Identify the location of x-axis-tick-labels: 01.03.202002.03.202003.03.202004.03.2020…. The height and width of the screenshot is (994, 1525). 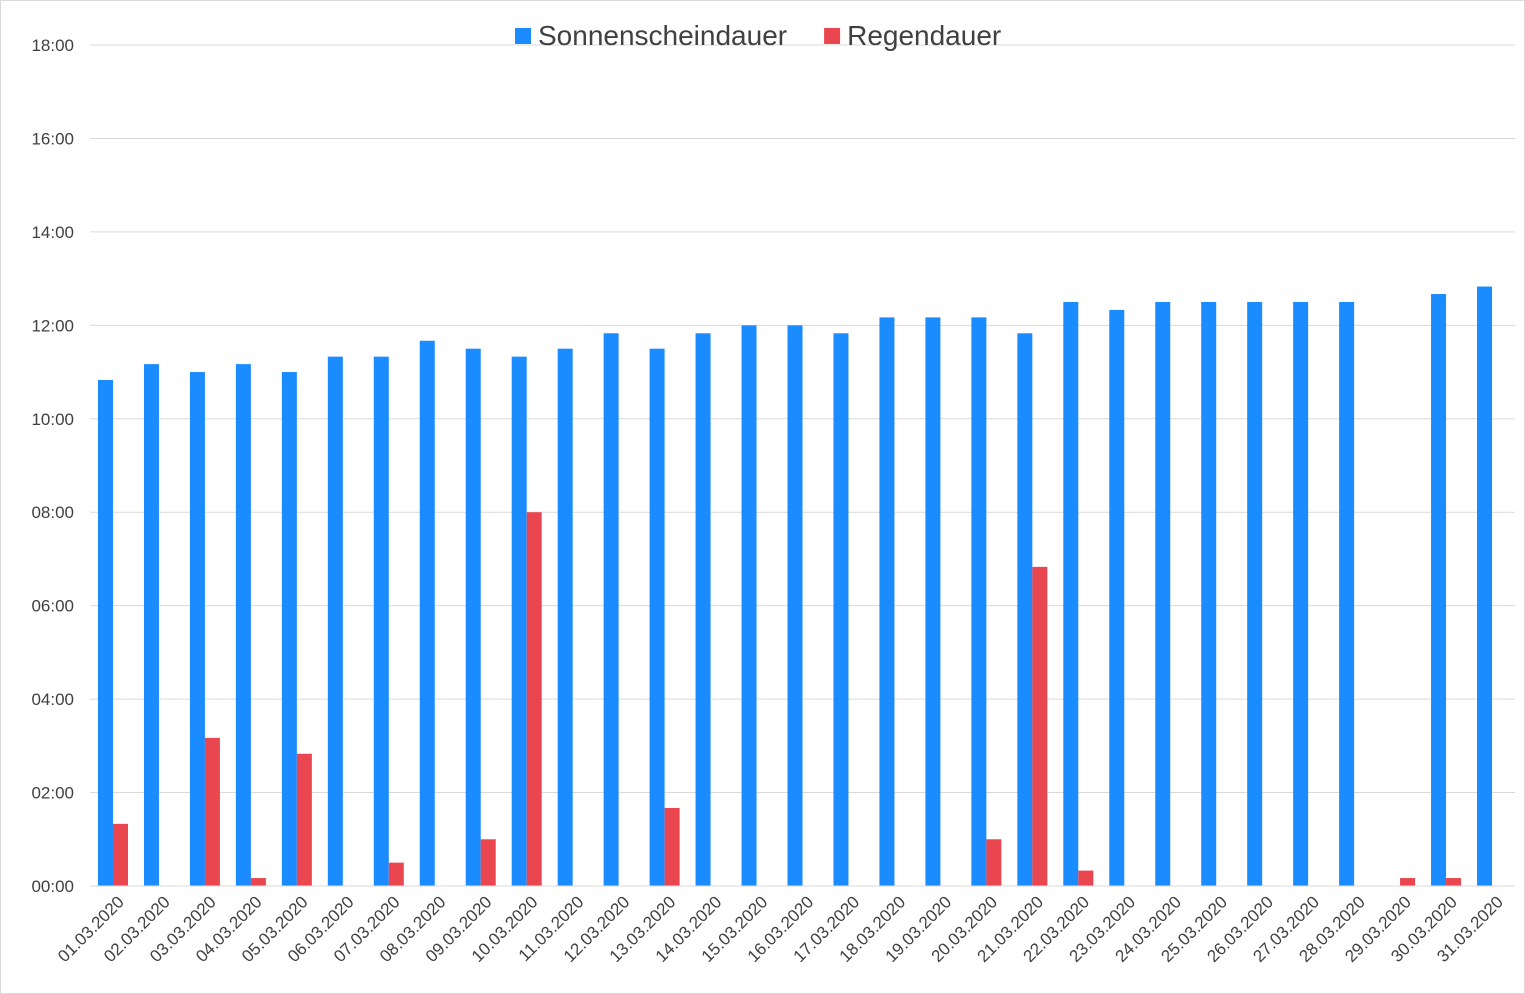
(780, 929).